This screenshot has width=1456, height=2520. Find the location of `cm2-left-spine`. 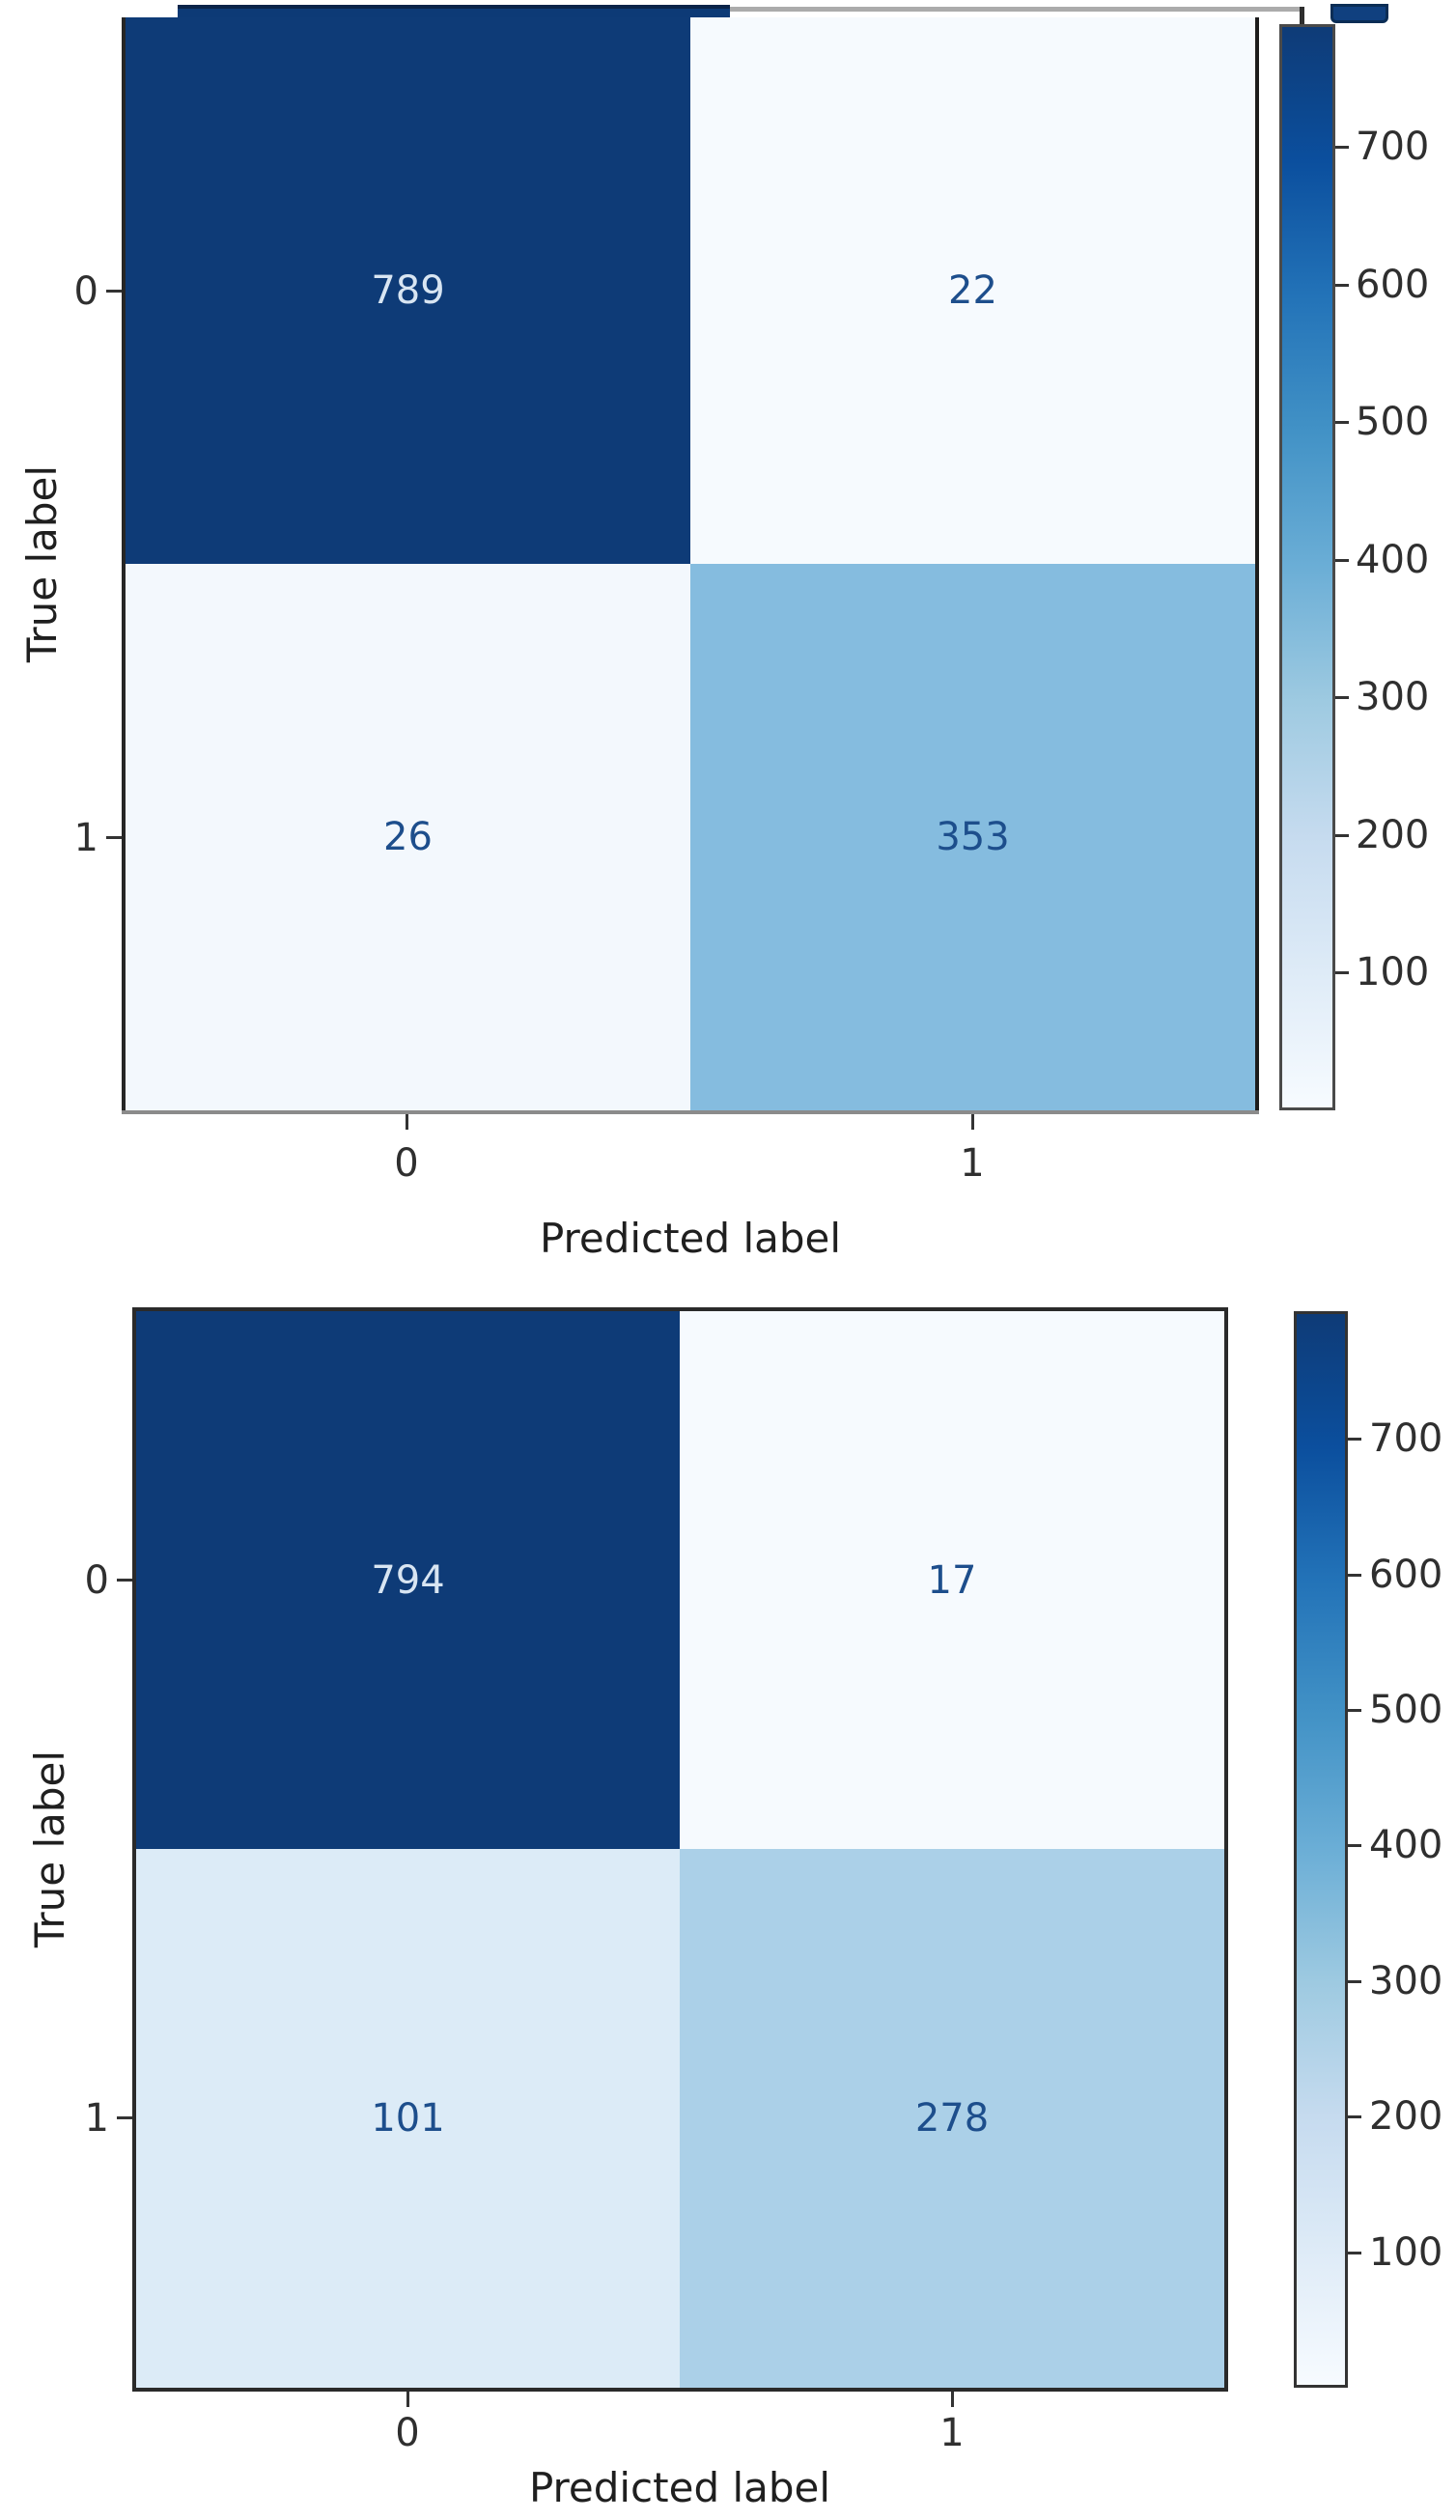

cm2-left-spine is located at coordinates (134, 1850).